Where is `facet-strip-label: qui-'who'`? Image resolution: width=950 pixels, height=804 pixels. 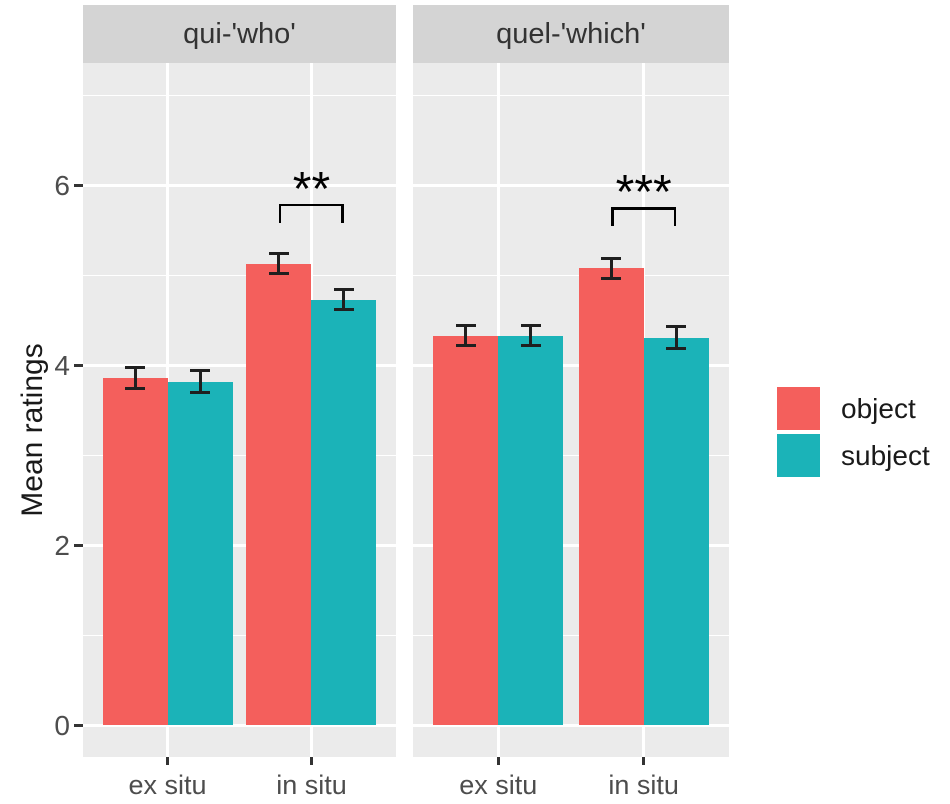 facet-strip-label: qui-'who' is located at coordinates (239, 33).